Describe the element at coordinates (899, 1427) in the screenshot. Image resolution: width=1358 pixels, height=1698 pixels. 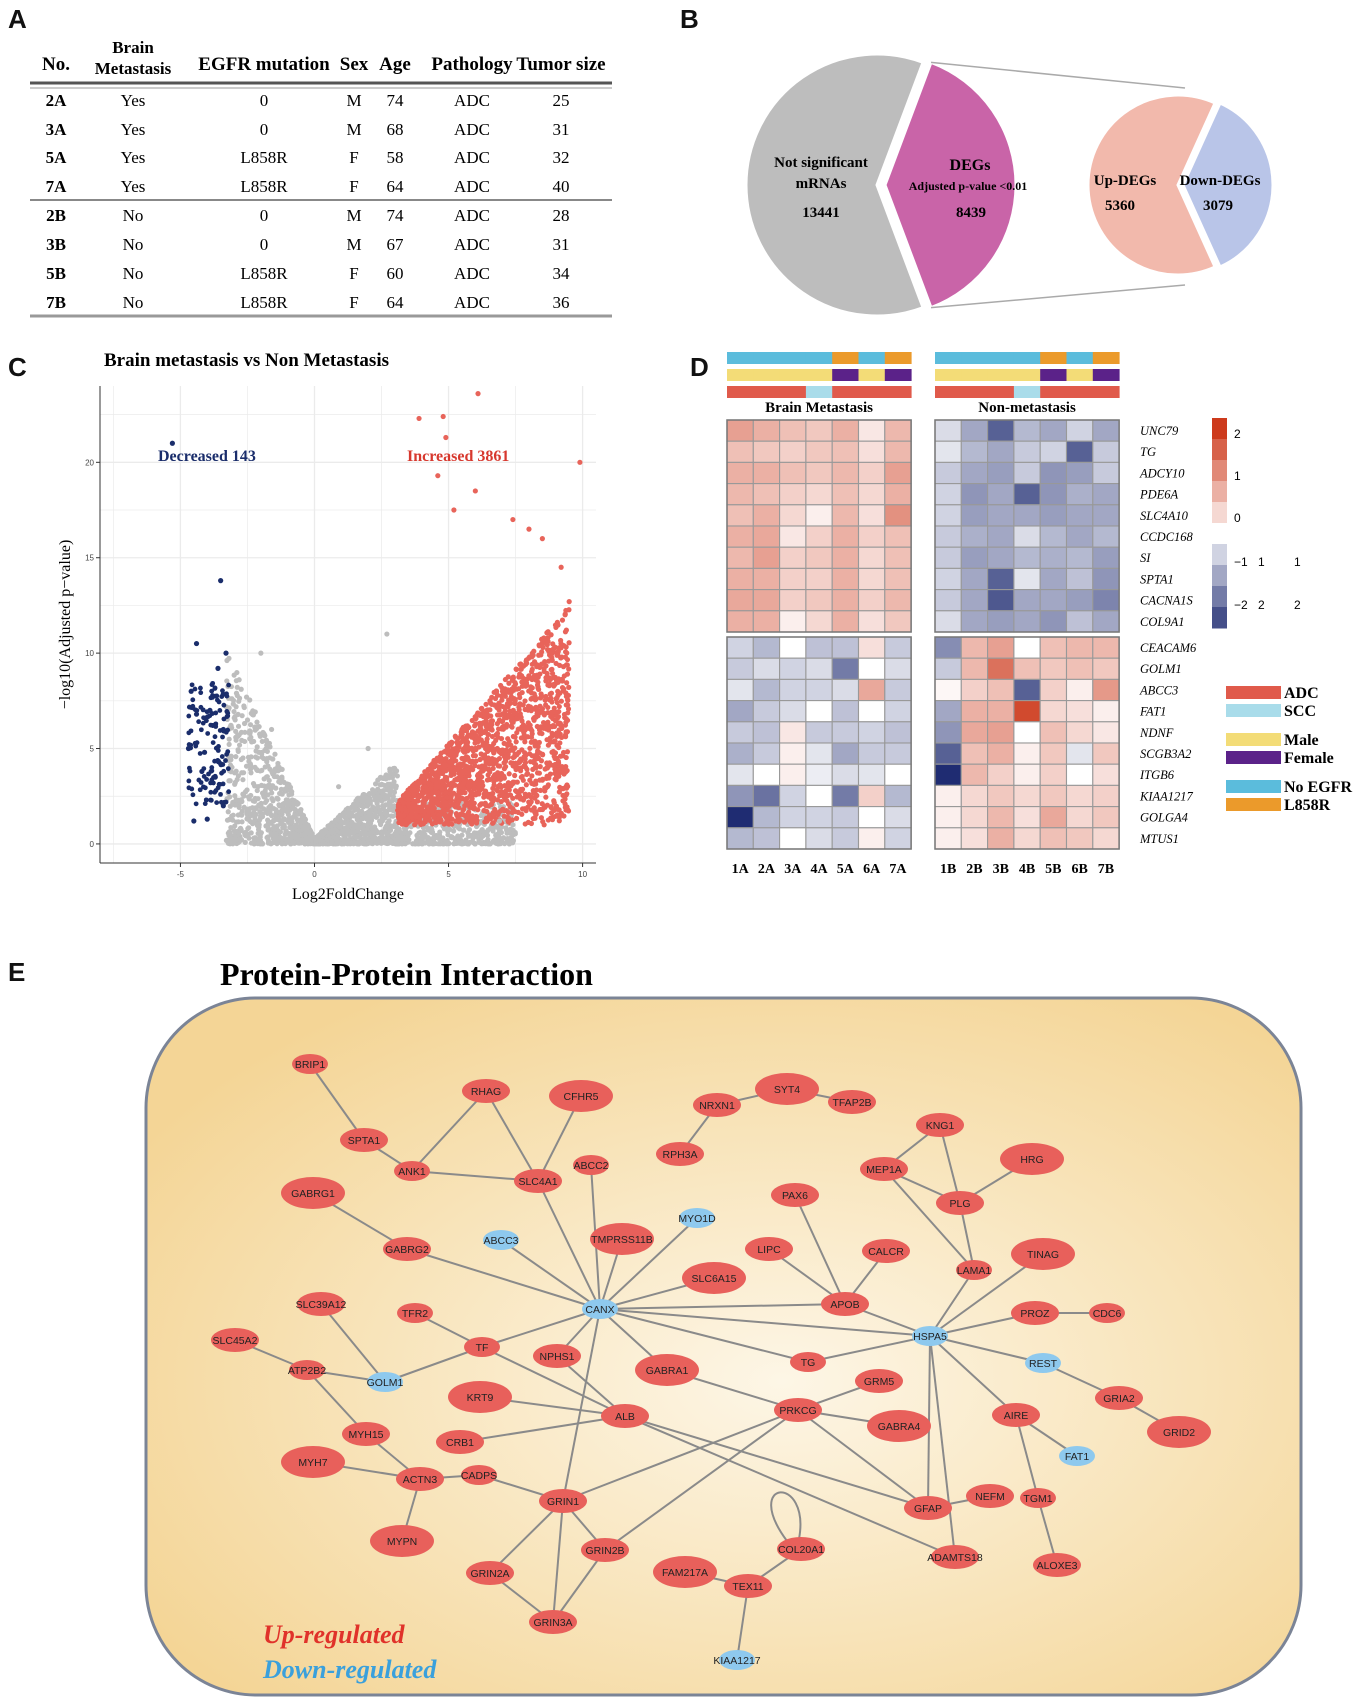
I see `network-node-label: GABRA4` at that location.